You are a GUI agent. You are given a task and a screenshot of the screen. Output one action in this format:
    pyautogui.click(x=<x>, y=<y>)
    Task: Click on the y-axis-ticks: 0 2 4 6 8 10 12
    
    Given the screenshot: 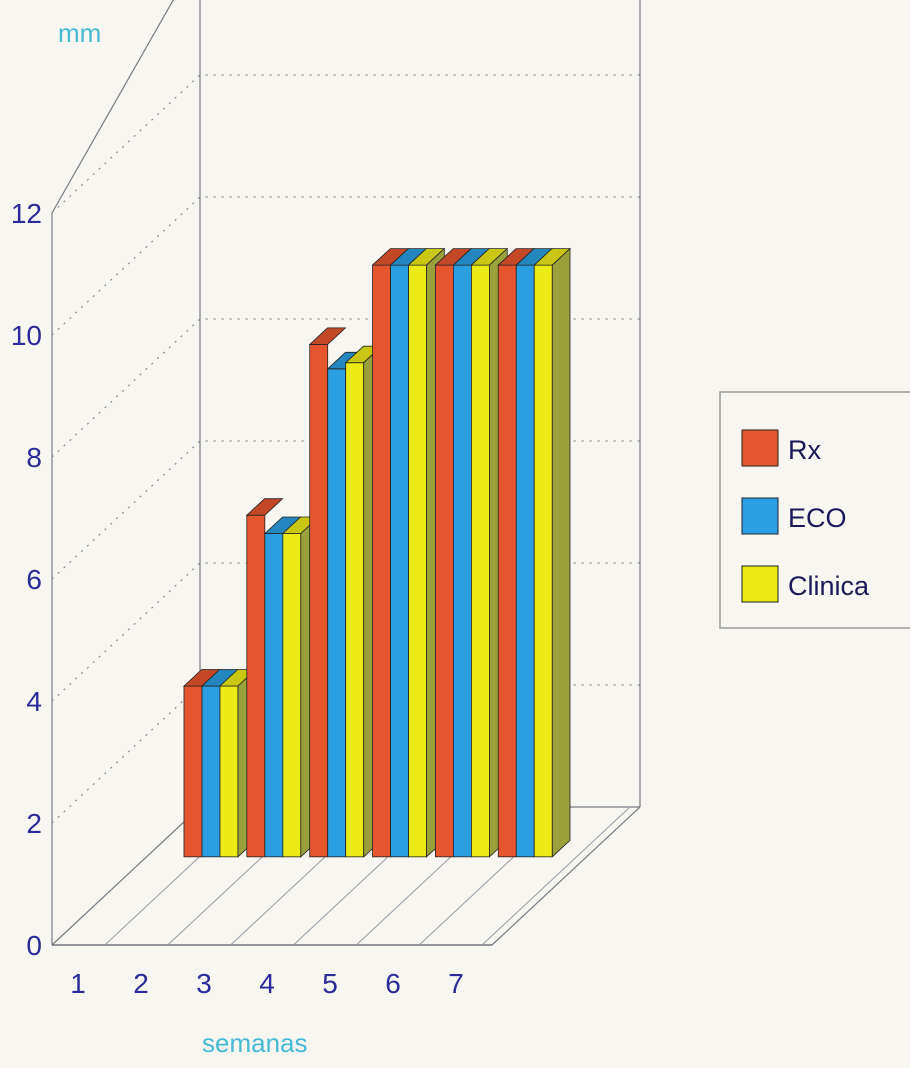 What is the action you would take?
    pyautogui.click(x=26, y=579)
    